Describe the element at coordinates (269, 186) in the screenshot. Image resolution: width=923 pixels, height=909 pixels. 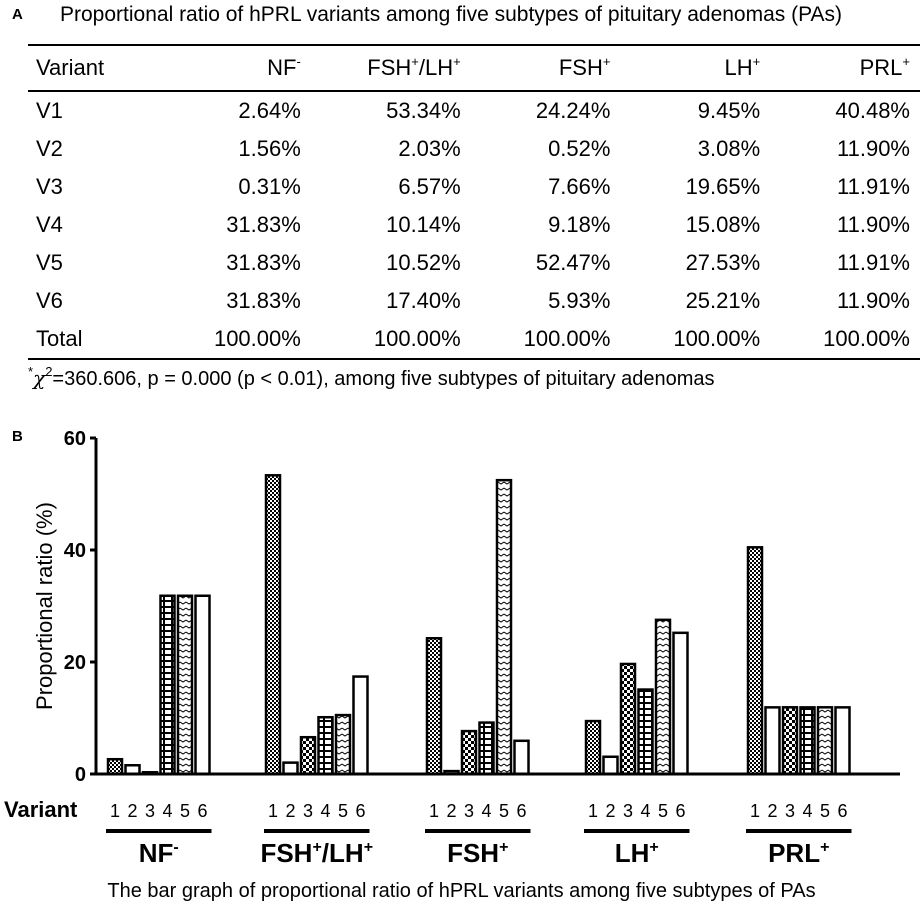
I see `table-cell: 0.31%` at that location.